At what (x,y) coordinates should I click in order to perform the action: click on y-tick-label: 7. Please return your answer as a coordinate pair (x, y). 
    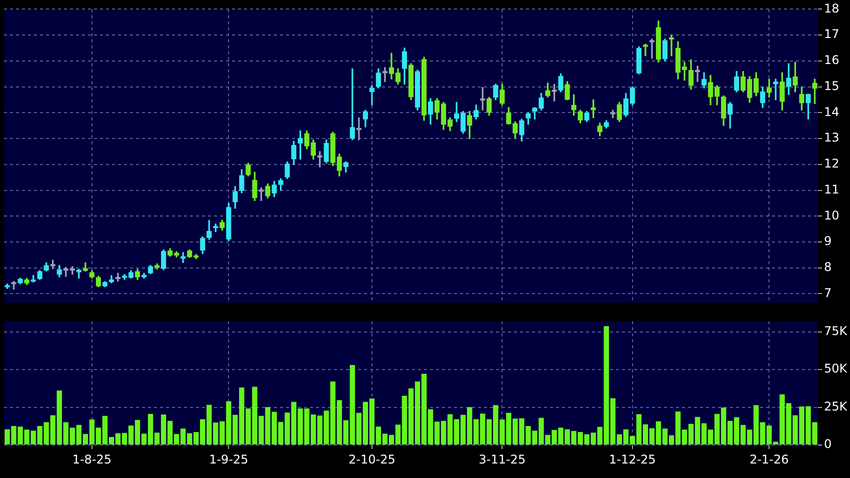
    Looking at the image, I should click on (828, 293).